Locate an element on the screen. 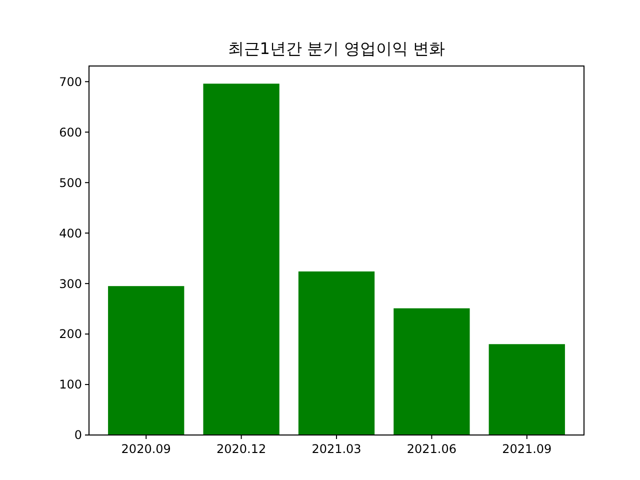 The width and height of the screenshot is (640, 480). x-tick-label: 2021.09 is located at coordinates (527, 449).